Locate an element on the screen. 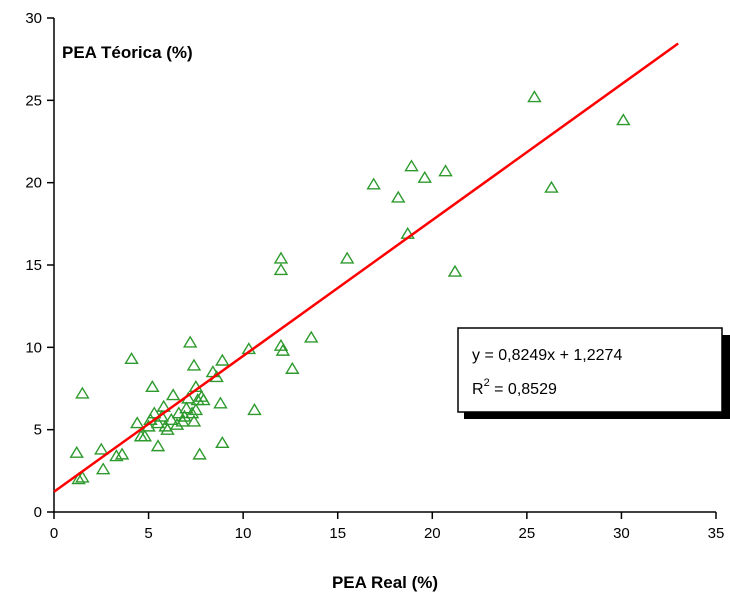  y-tick-label: 30 is located at coordinates (33, 18).